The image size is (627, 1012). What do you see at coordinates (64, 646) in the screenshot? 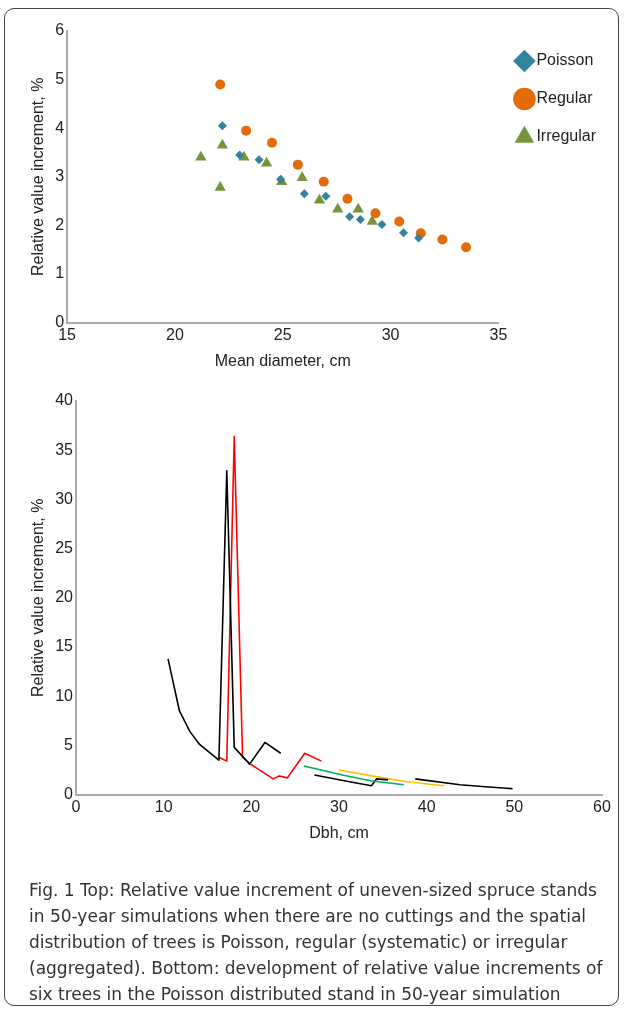
I see `y-tick-label: 15` at bounding box center [64, 646].